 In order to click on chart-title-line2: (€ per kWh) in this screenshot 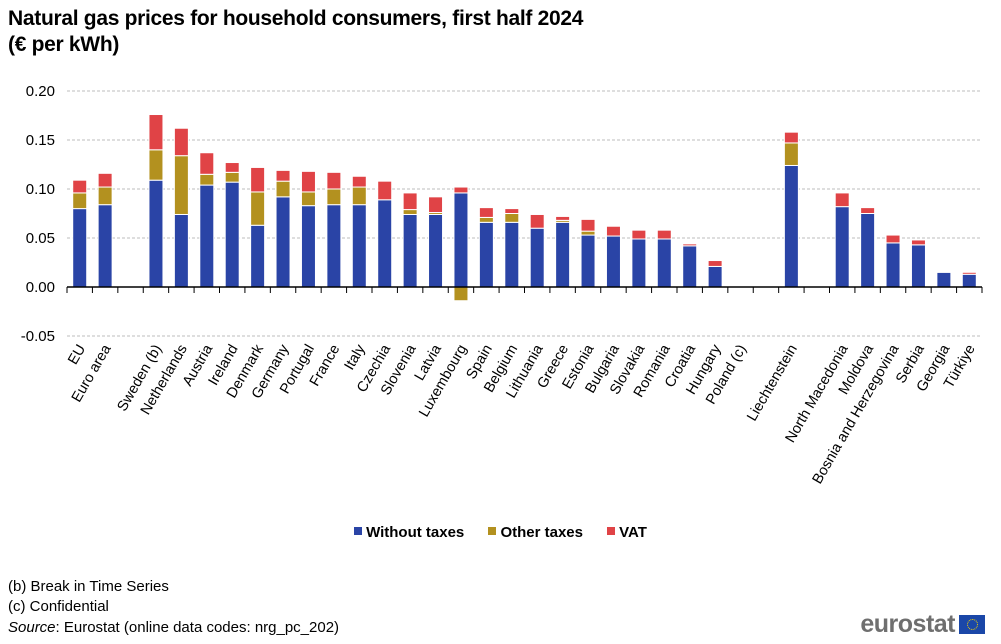, I will do `click(64, 44)`.